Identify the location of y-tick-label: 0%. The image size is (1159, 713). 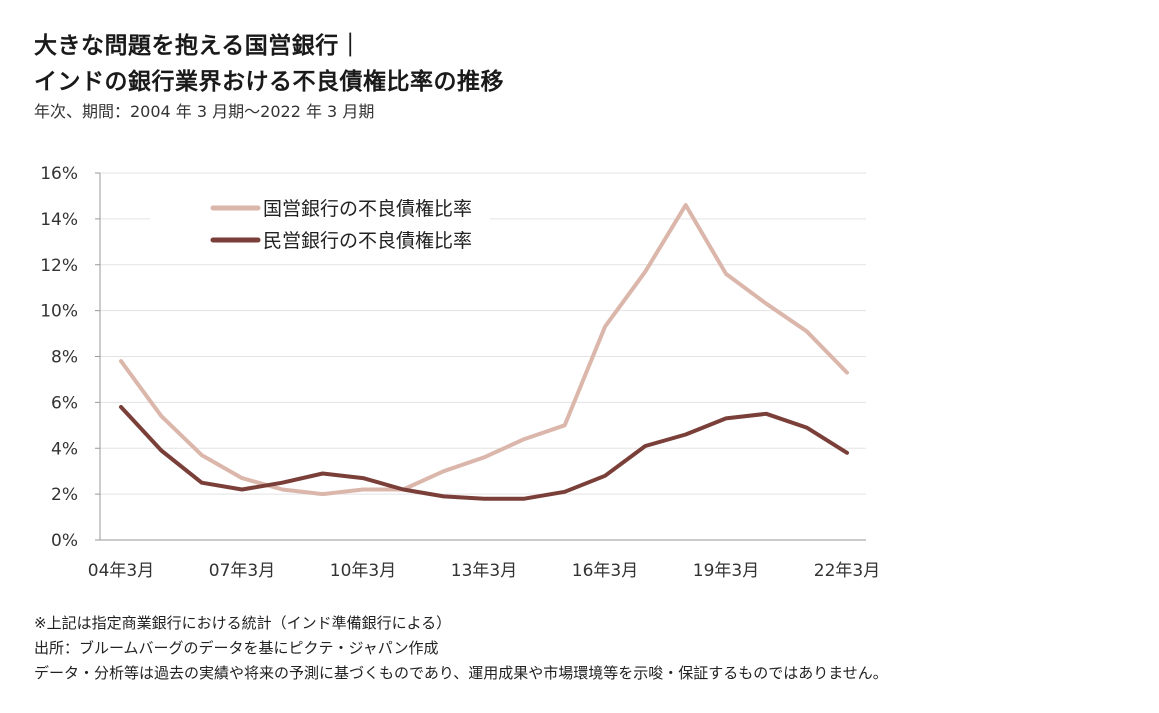
(64, 541).